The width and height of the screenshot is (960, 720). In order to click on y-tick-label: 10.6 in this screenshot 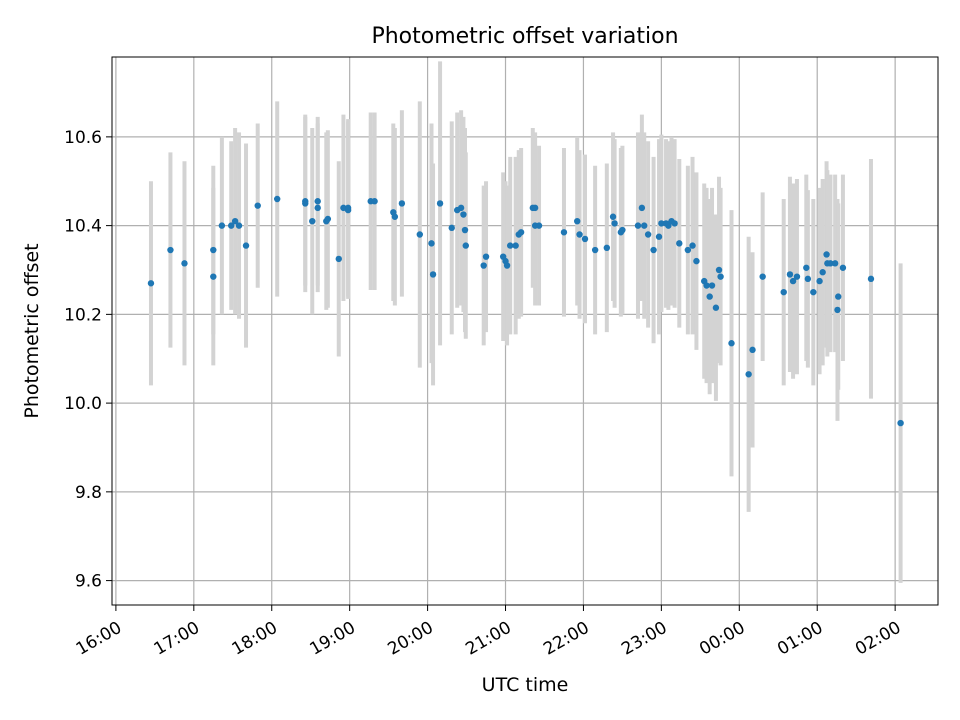, I will do `click(83, 138)`.